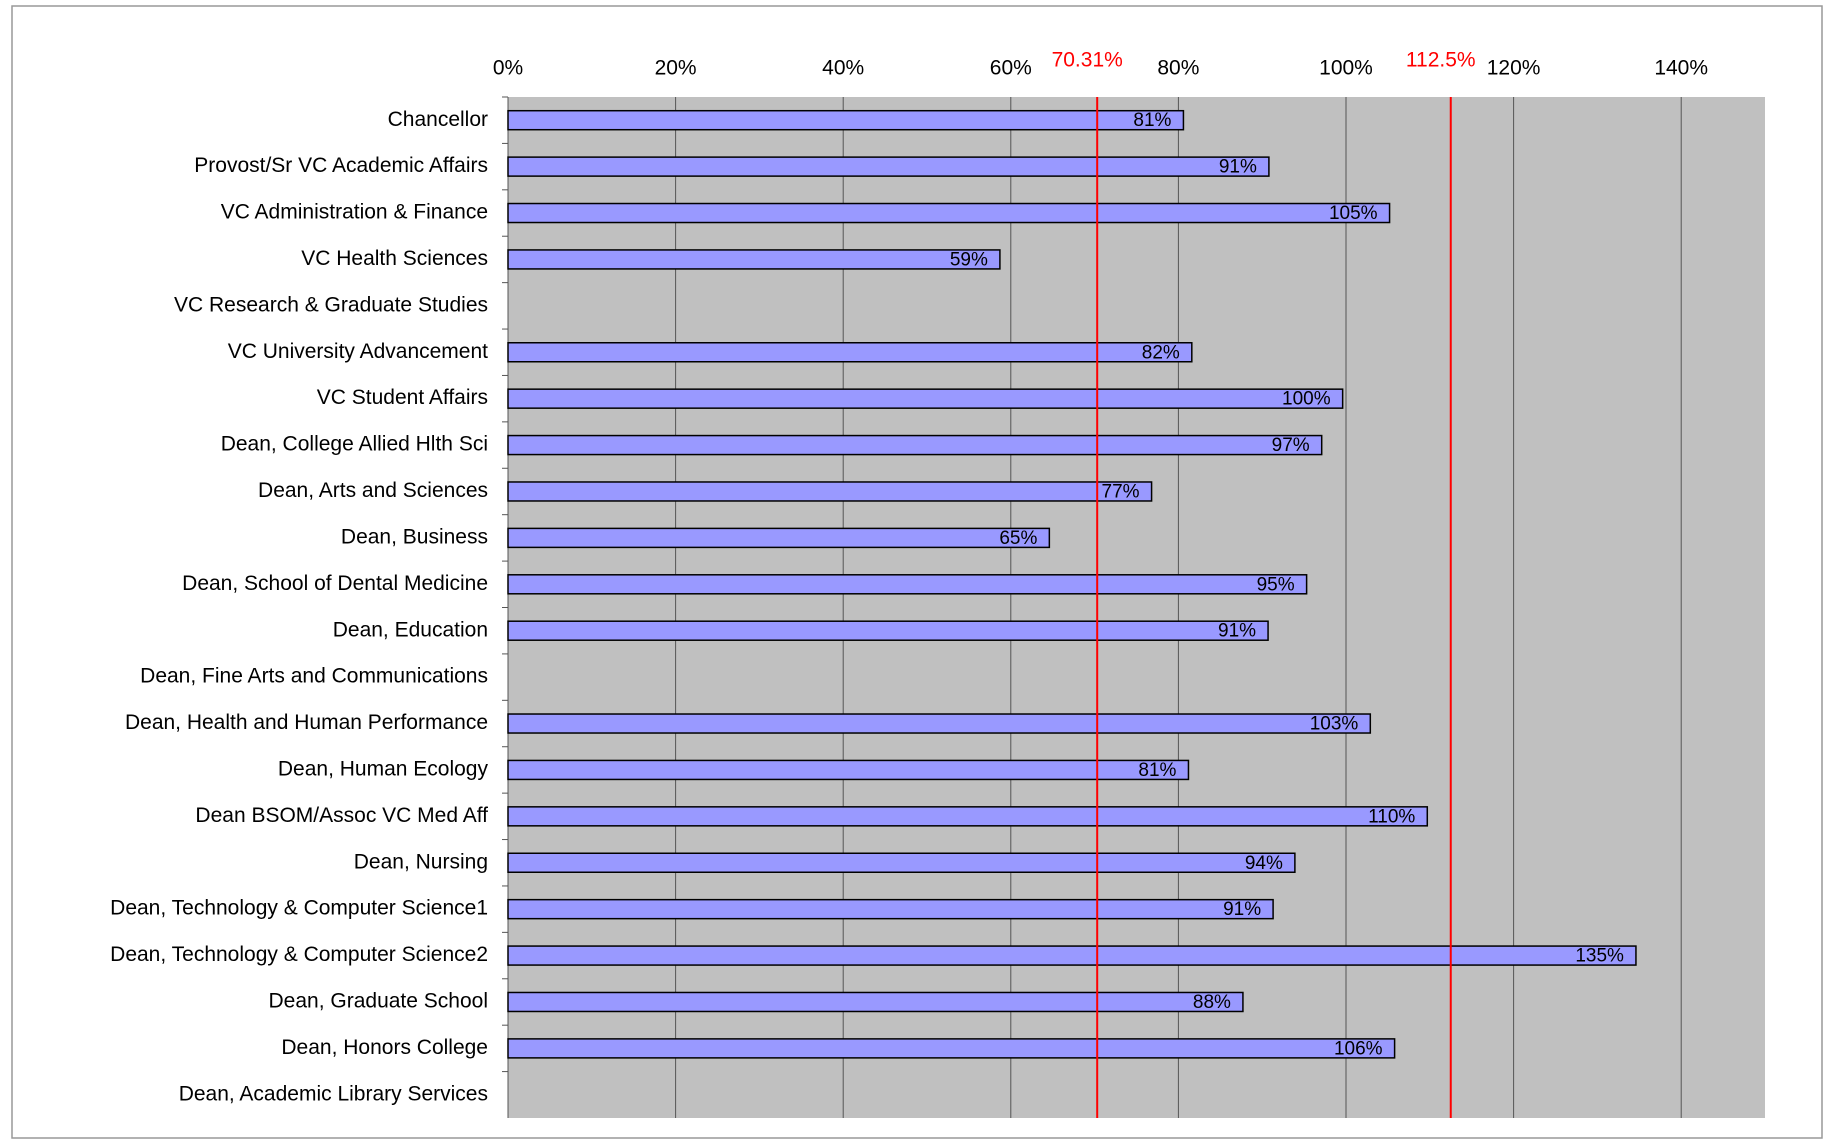 Image resolution: width=1835 pixels, height=1143 pixels. What do you see at coordinates (384, 1047) in the screenshot?
I see `y-tick-label: Dean, Honors College` at bounding box center [384, 1047].